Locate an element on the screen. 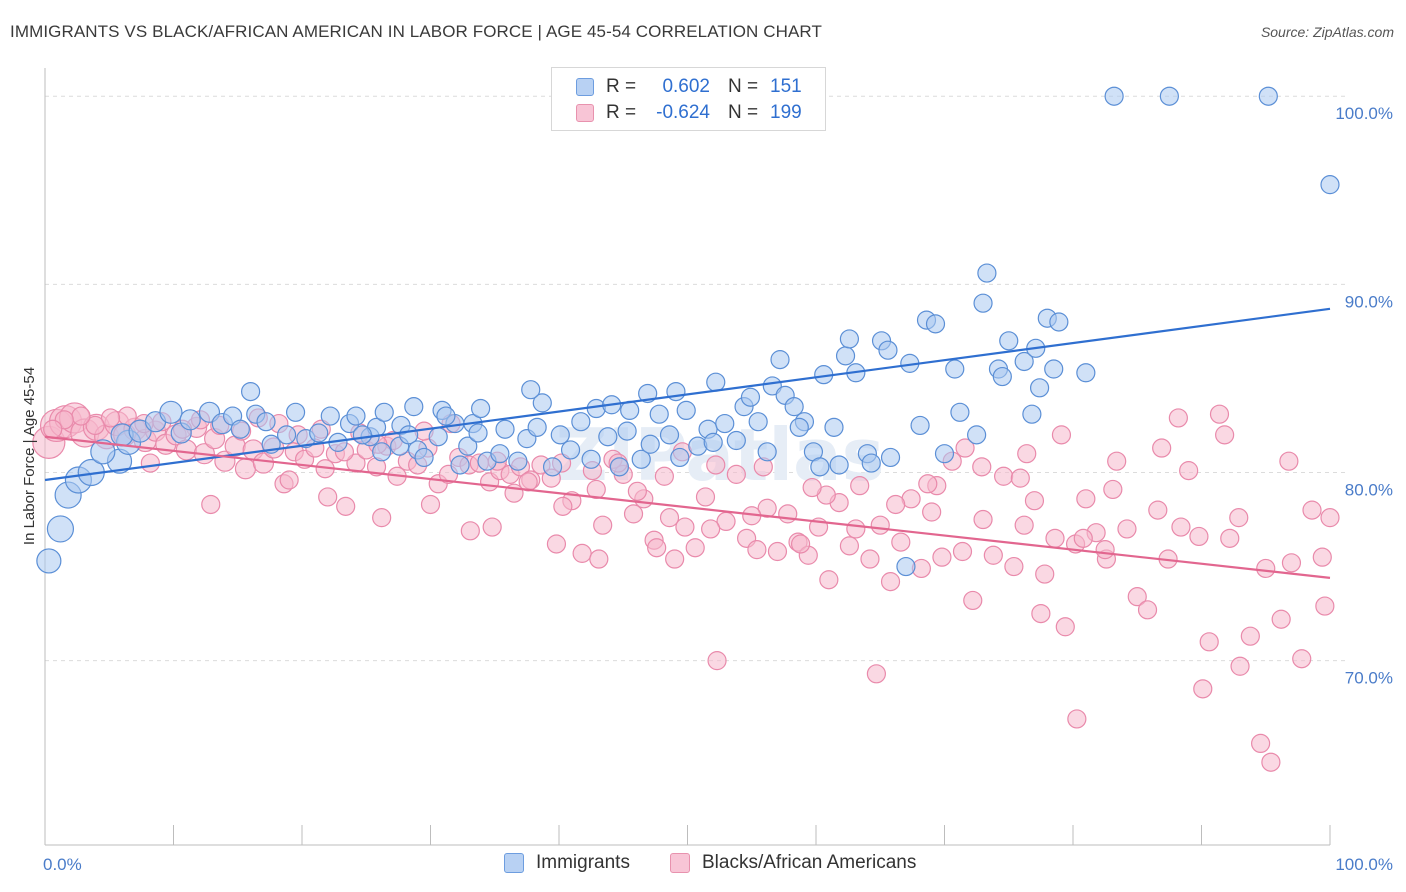  y-tick-label: 80.0% is located at coordinates (1369, 489).